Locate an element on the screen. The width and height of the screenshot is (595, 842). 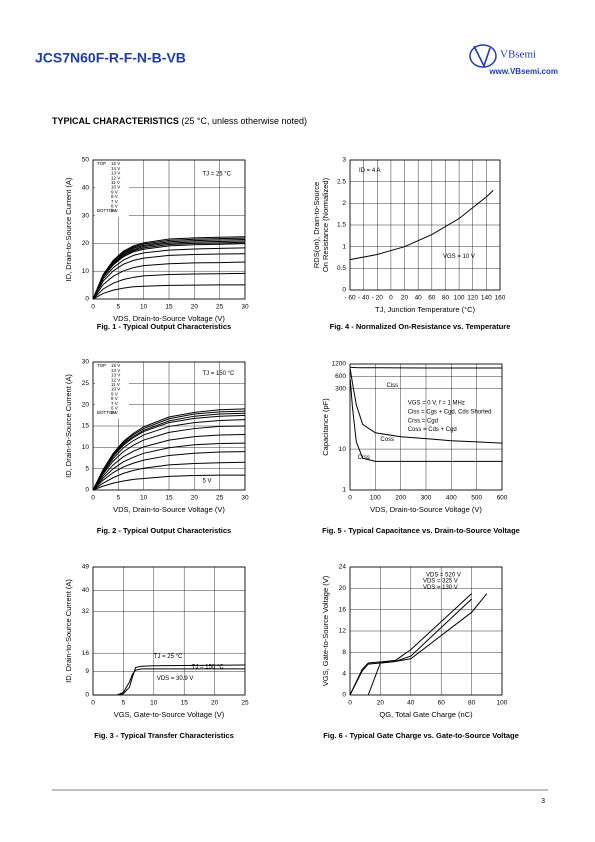
x-tick-label: 300 is located at coordinates (426, 498).